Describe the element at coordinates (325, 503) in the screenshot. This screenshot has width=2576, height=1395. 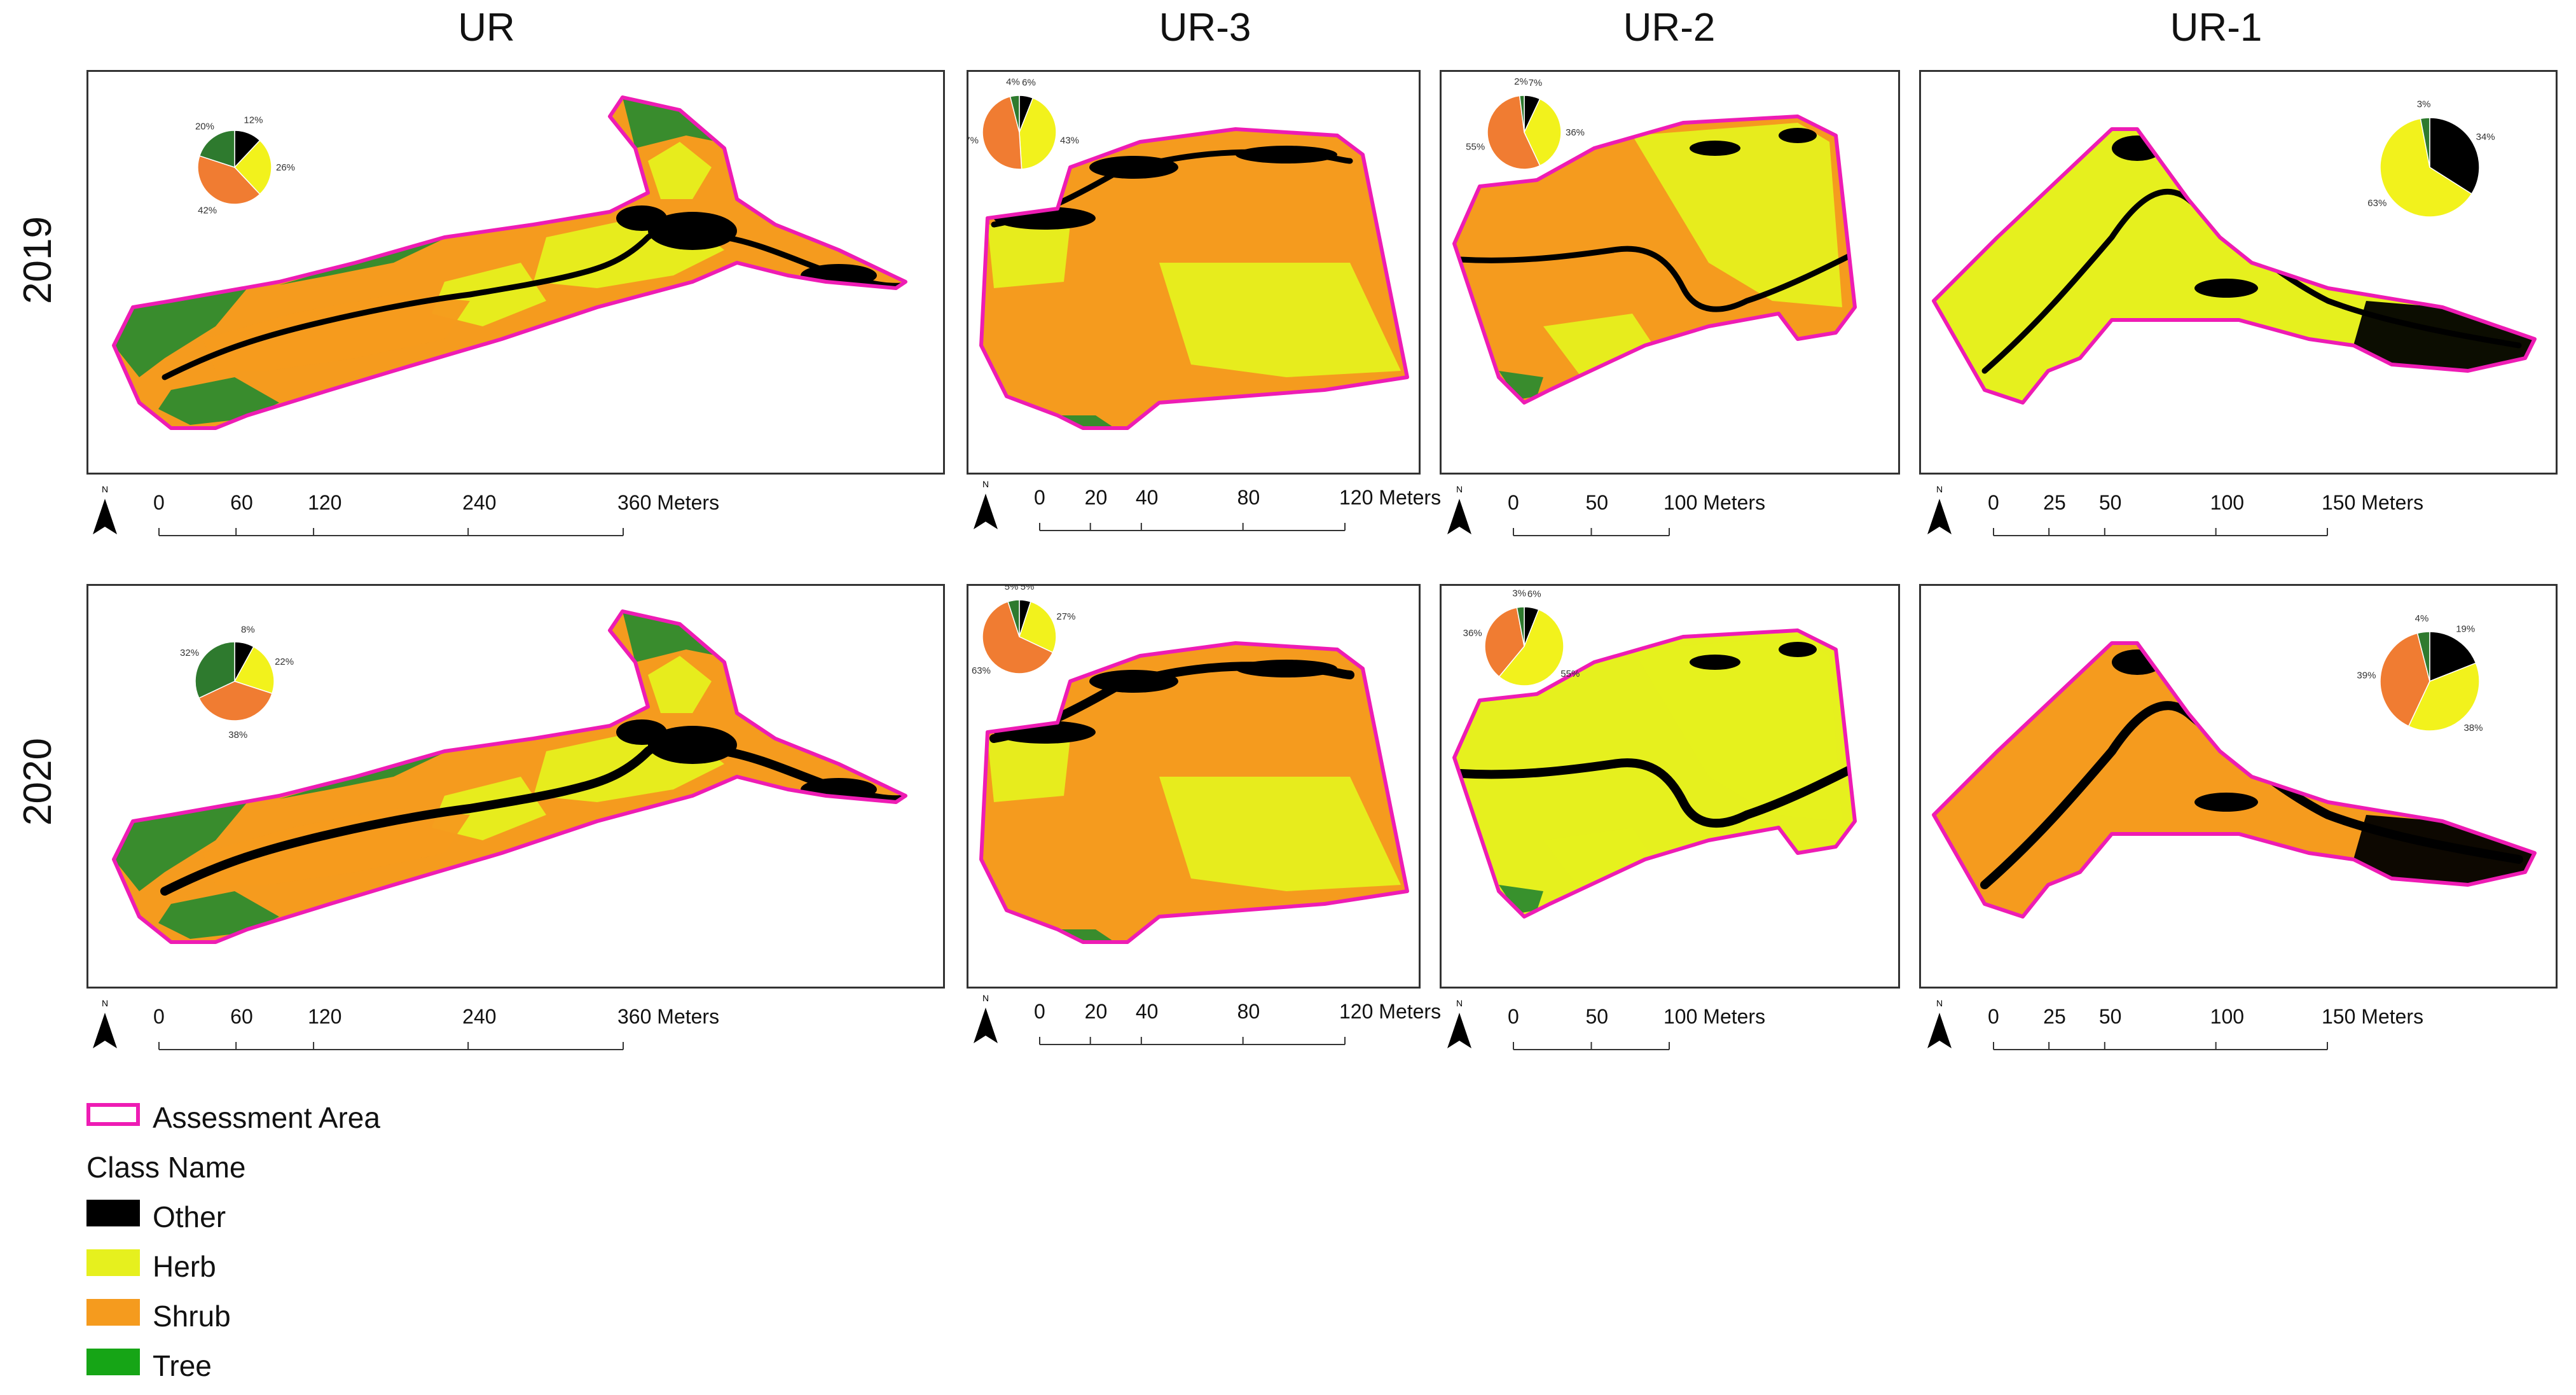
I see `scale-bar-label: 120` at that location.